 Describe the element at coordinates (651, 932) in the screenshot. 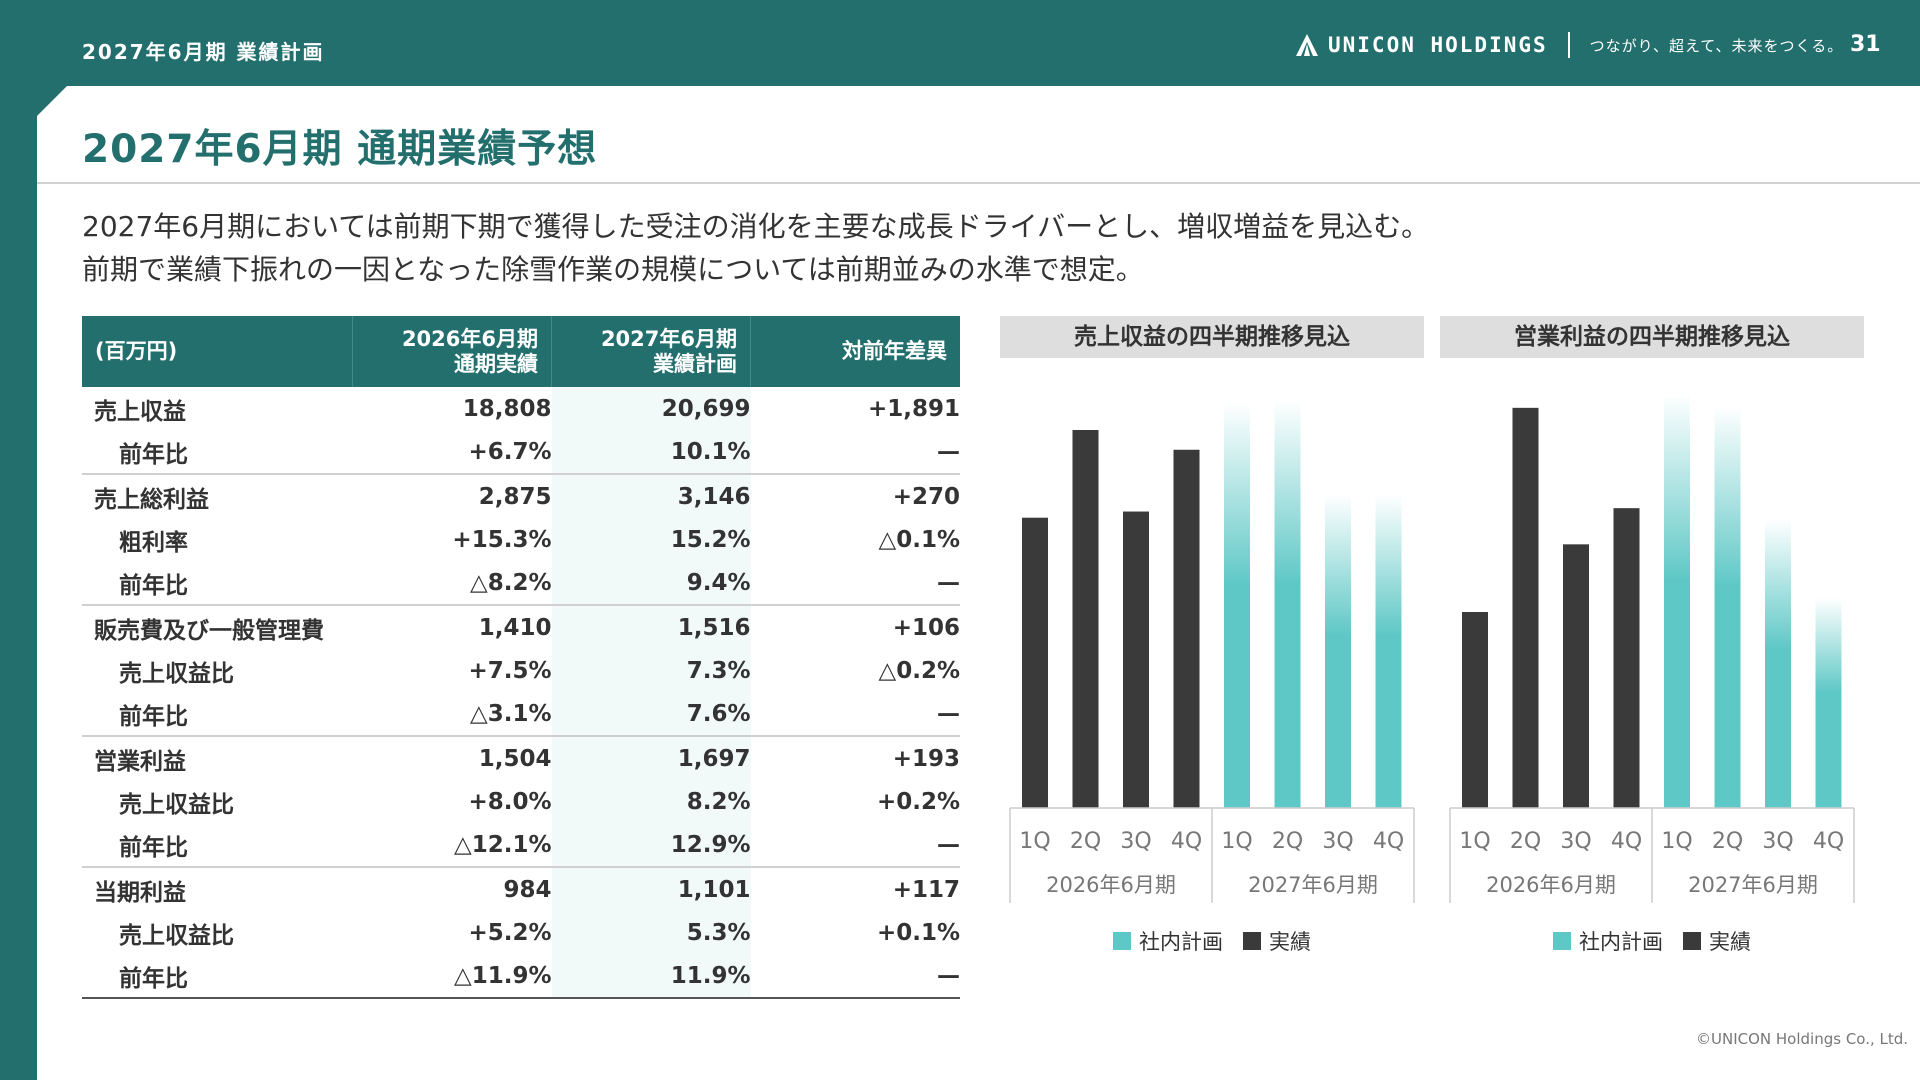

I see `fy2027-value: 5.3%` at that location.